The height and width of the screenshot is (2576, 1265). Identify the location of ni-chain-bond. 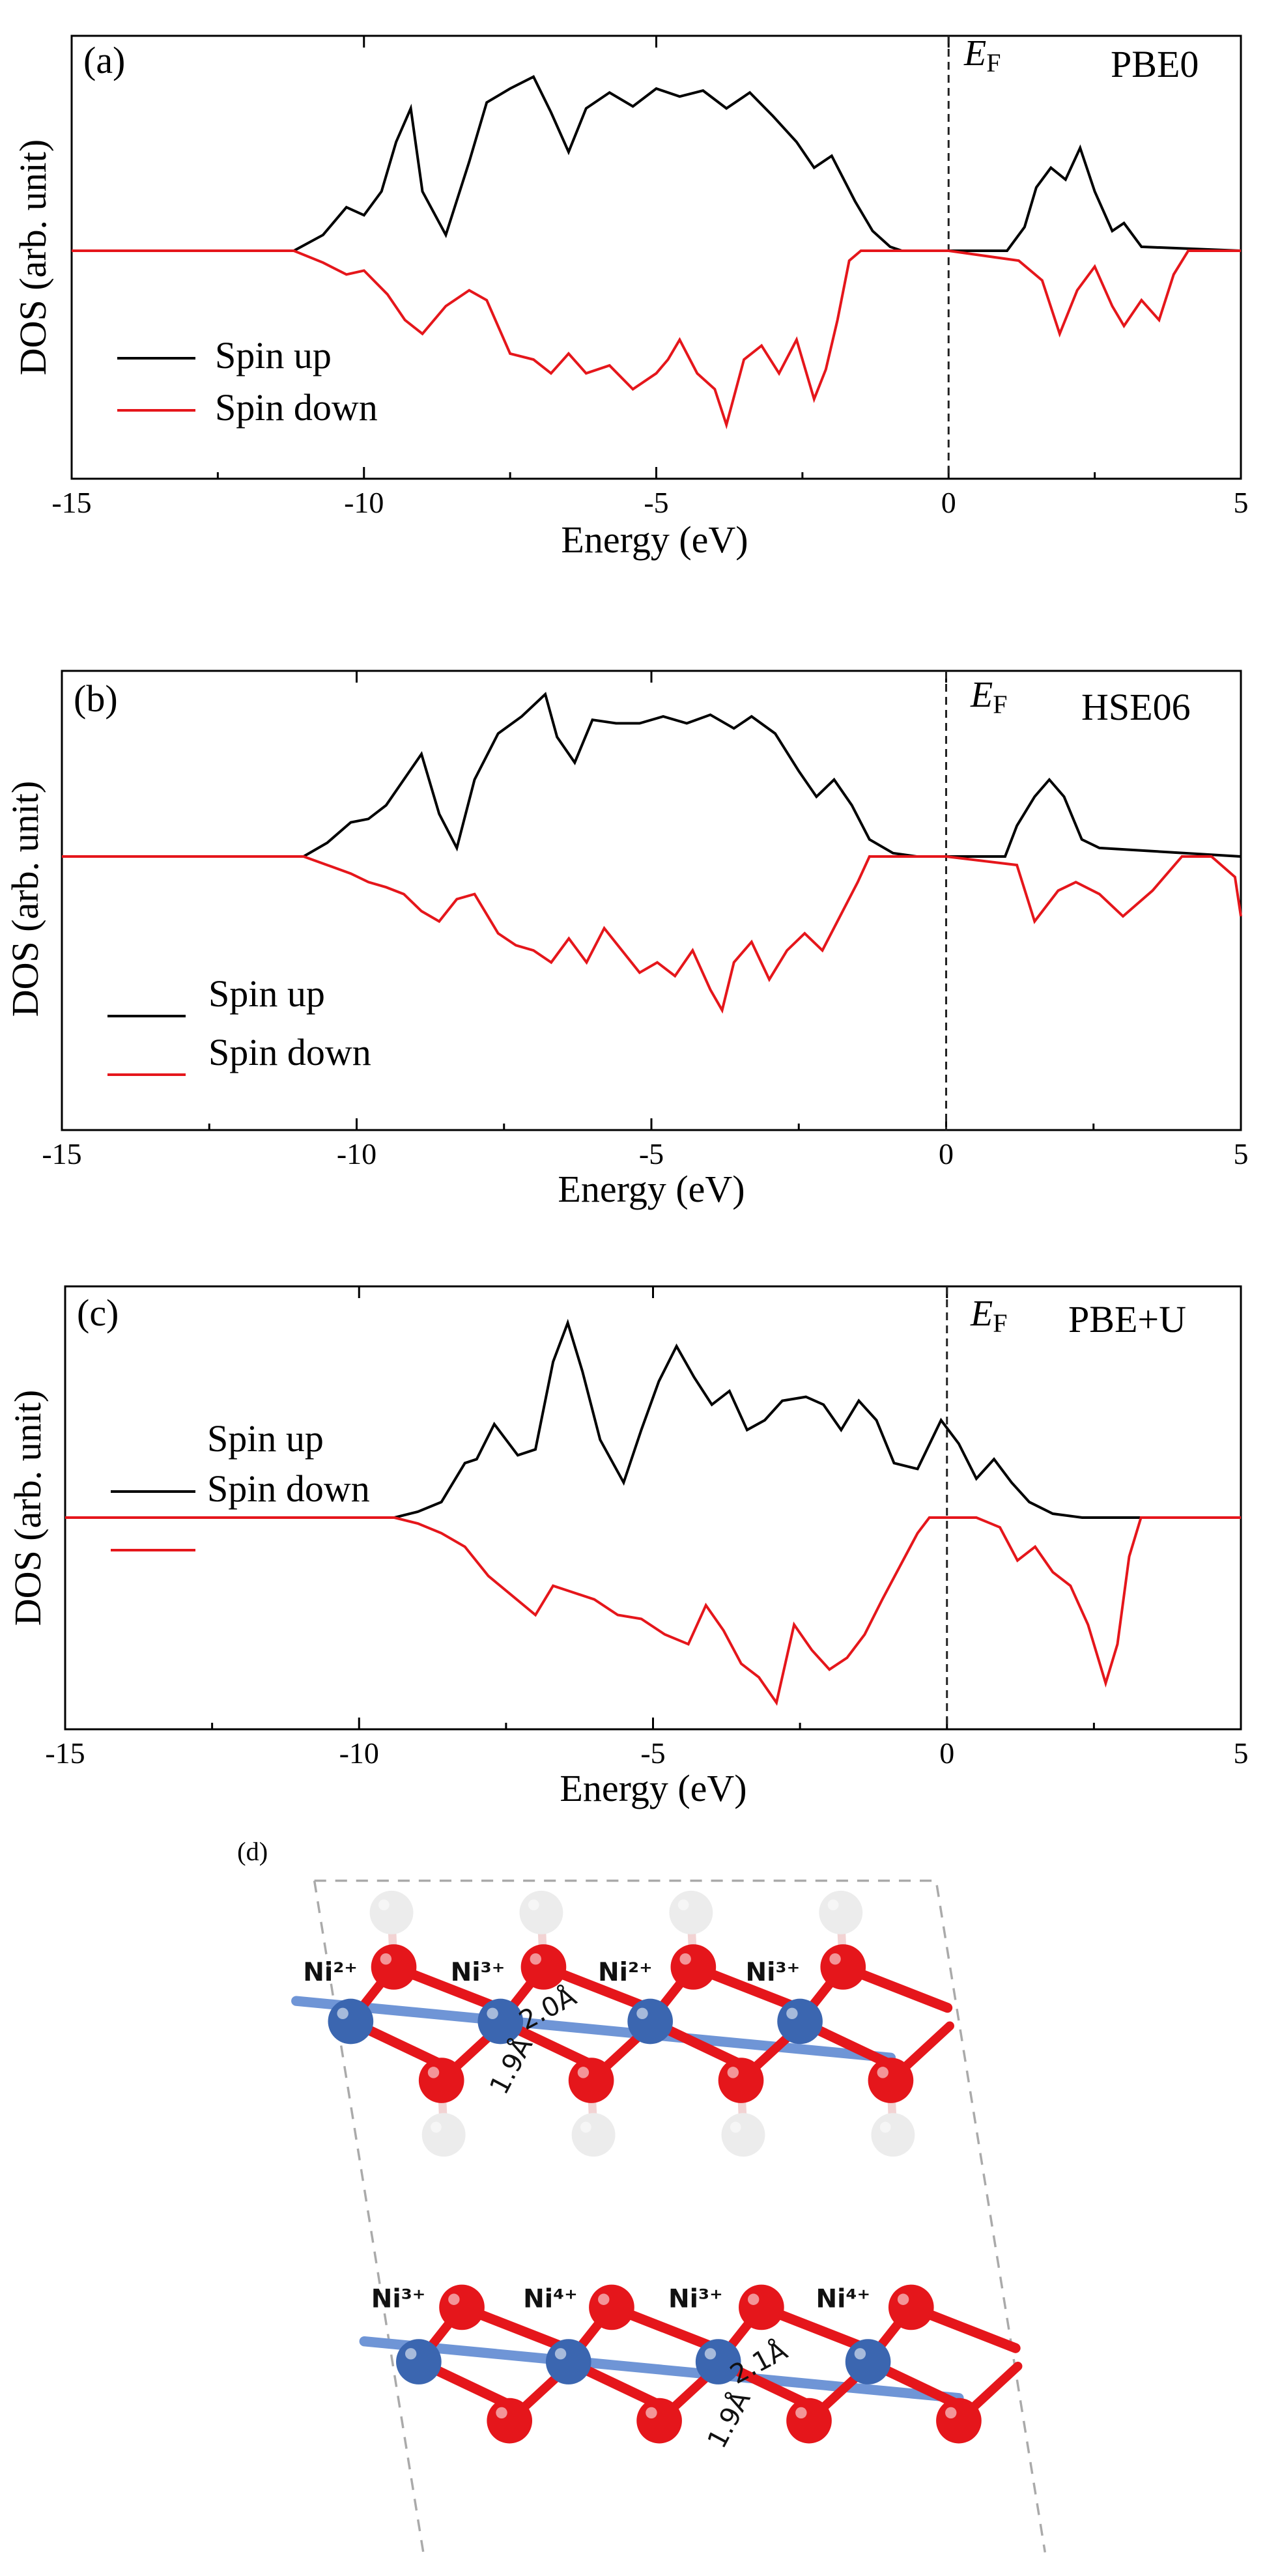
(593, 2029).